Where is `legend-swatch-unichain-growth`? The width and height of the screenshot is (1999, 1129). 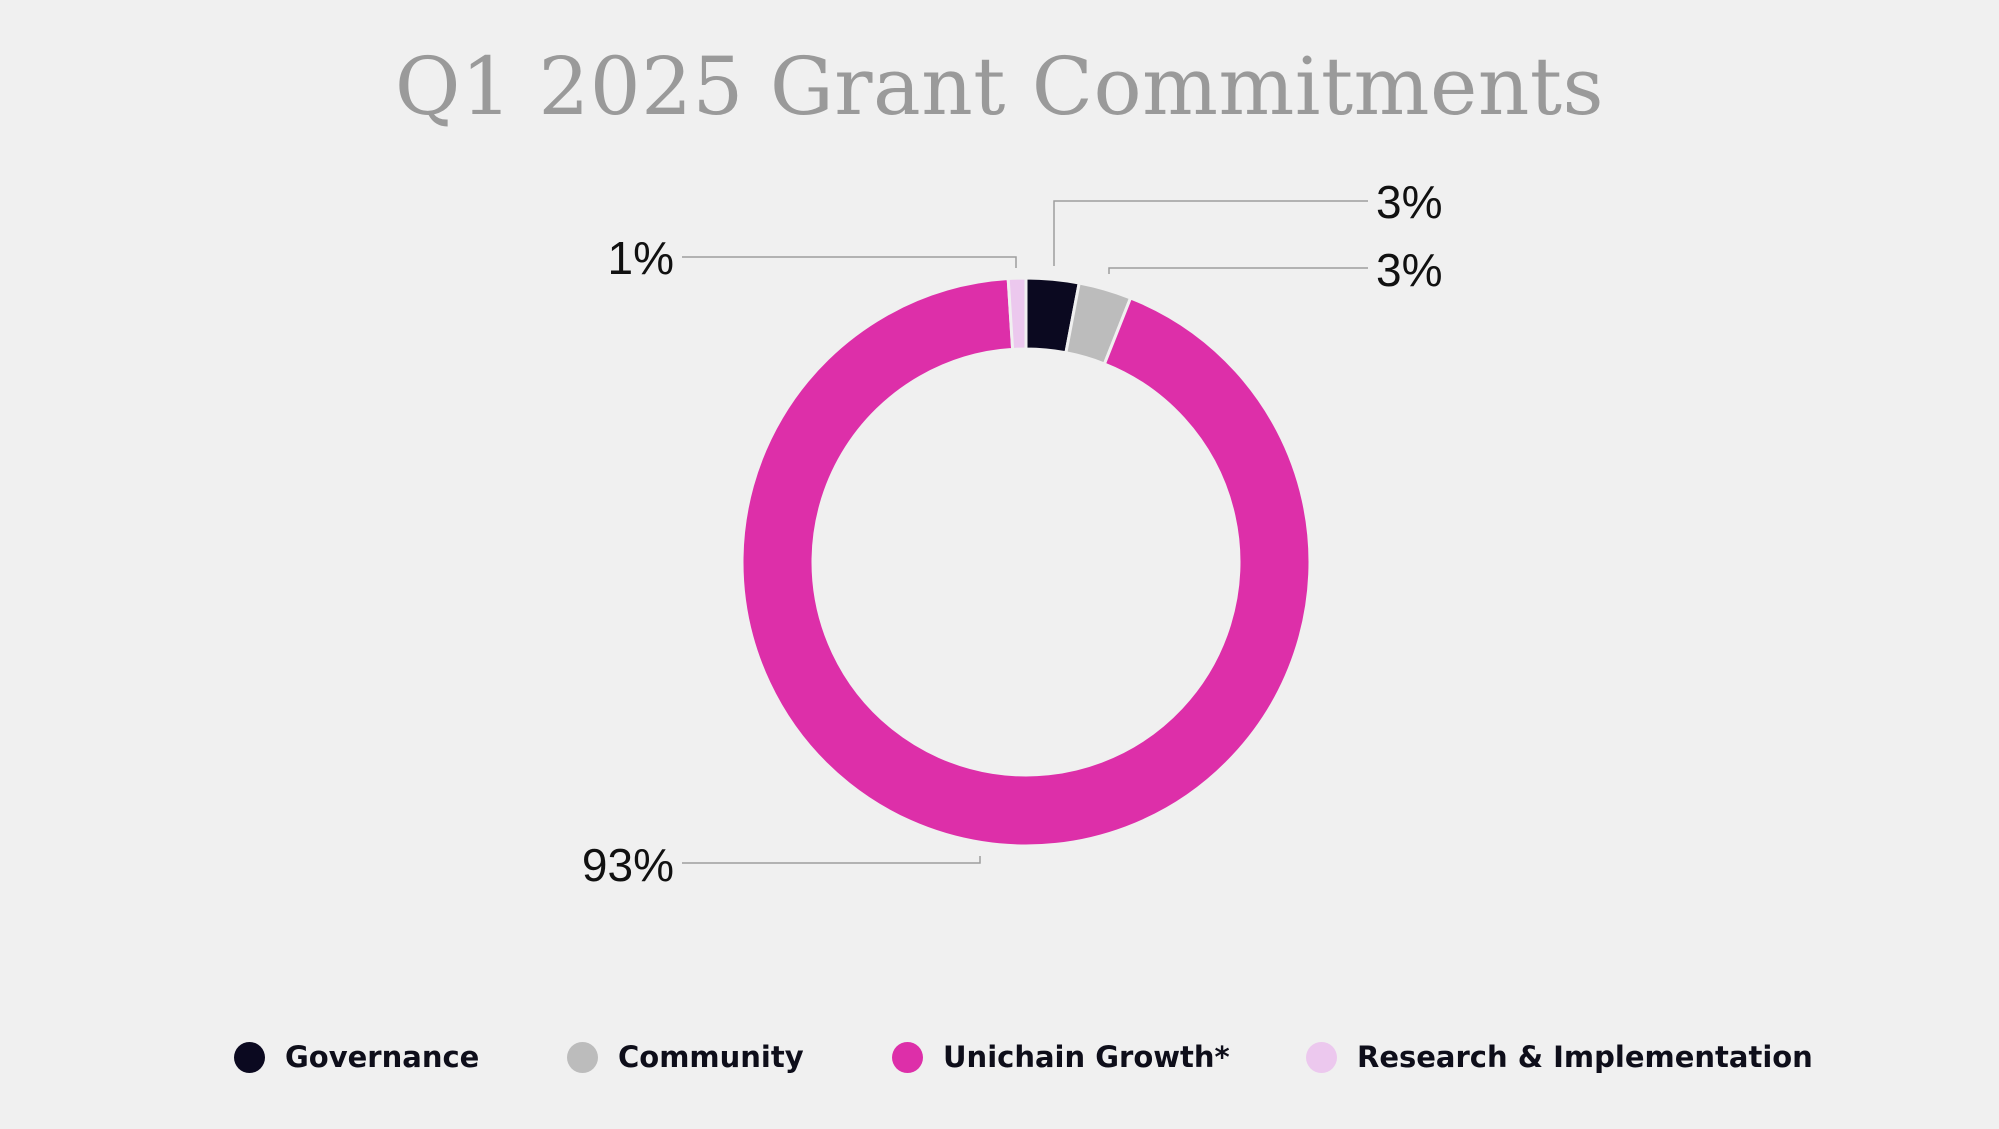 legend-swatch-unichain-growth is located at coordinates (907, 1057).